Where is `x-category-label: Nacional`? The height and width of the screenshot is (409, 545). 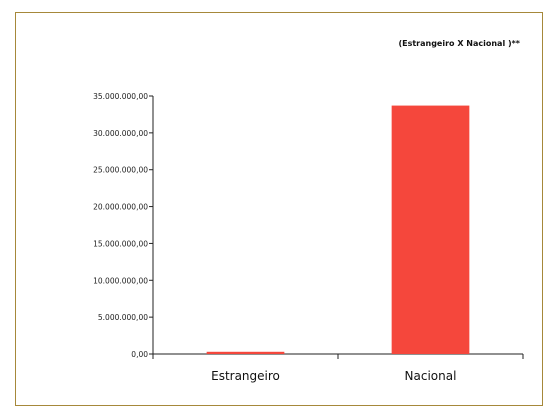
x-category-label: Nacional is located at coordinates (431, 376).